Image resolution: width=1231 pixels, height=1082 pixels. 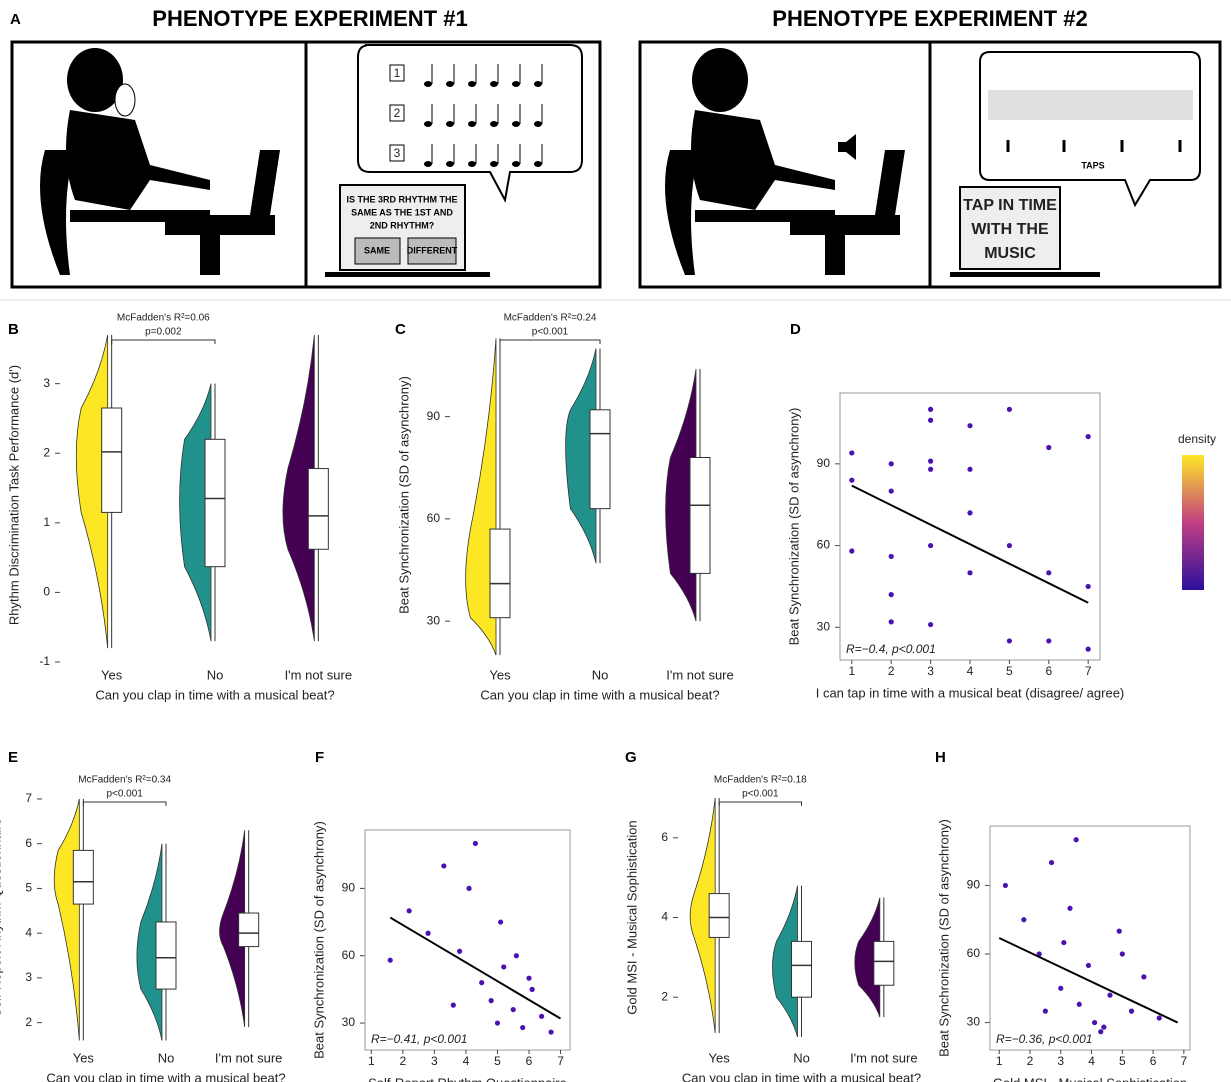 What do you see at coordinates (1088, 671) in the screenshot?
I see `x-tick-label: 7` at bounding box center [1088, 671].